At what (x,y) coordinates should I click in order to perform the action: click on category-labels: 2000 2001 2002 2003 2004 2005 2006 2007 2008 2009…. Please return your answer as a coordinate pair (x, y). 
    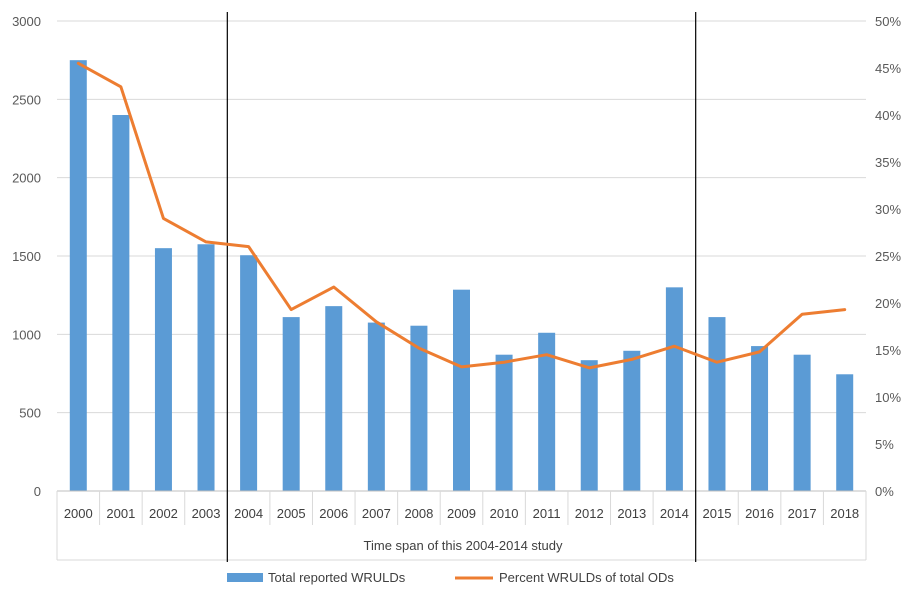
    Looking at the image, I should click on (461, 513).